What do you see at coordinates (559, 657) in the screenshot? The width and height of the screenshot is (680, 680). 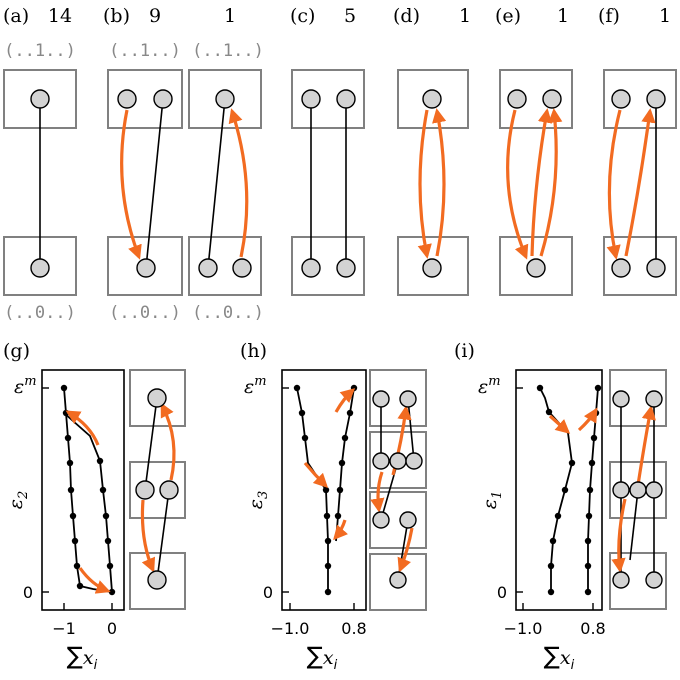 I see `plot-i-xlabel: ∑xi` at bounding box center [559, 657].